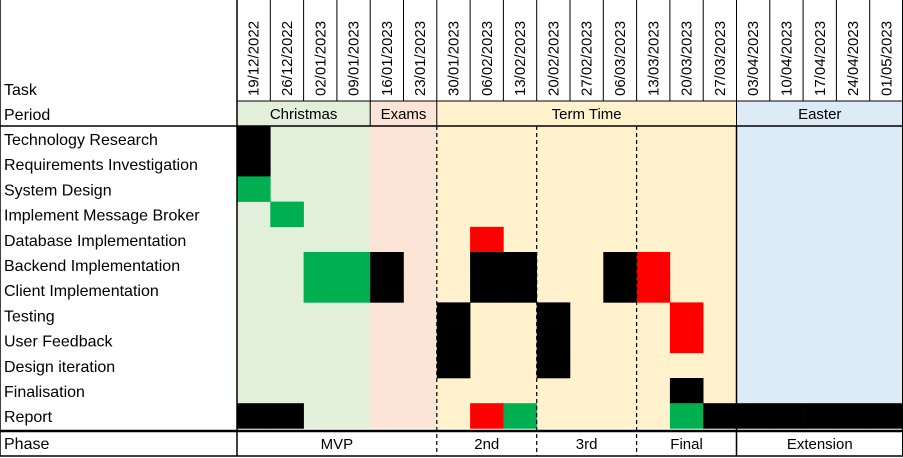 Image resolution: width=903 pixels, height=458 pixels. What do you see at coordinates (487, 58) in the screenshot?
I see `week-label: 06/02/2023` at bounding box center [487, 58].